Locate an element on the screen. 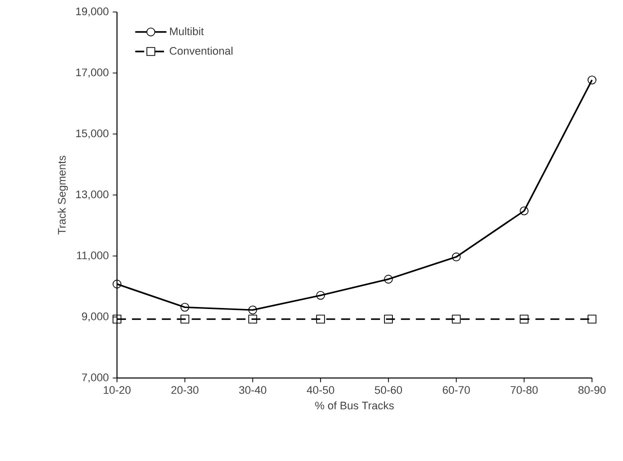  x-tick-label: 40-50 is located at coordinates (320, 390).